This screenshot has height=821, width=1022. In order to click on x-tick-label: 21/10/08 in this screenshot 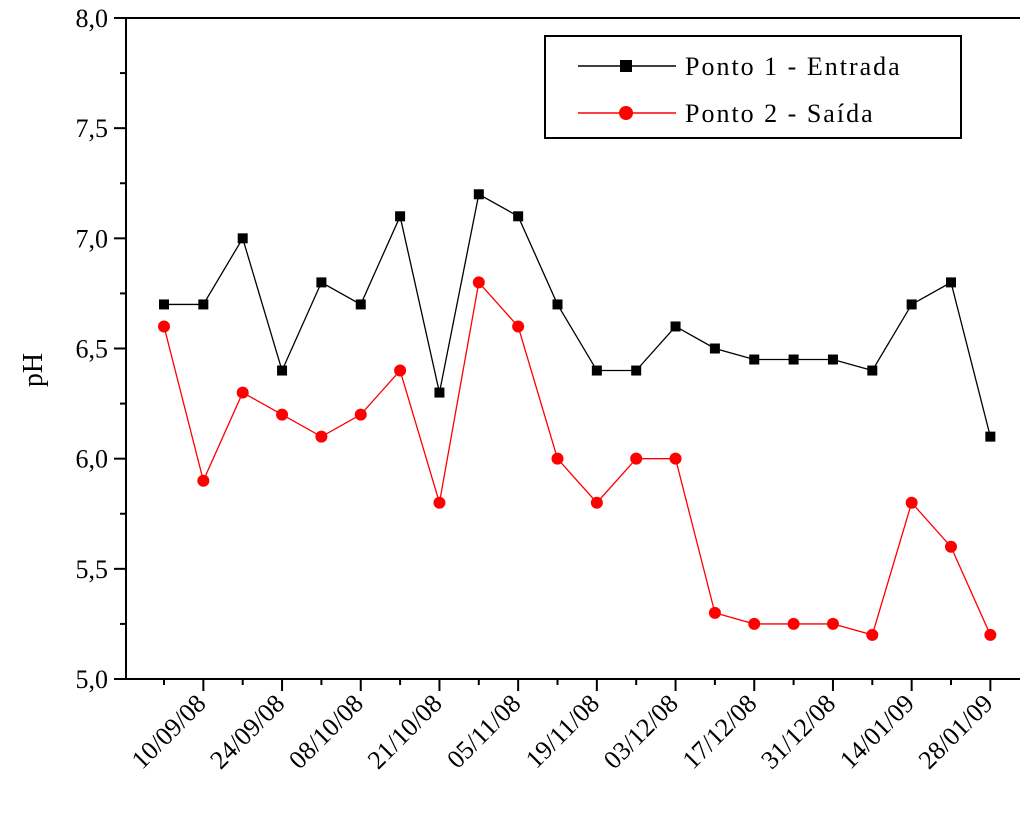, I will do `click(405, 732)`.